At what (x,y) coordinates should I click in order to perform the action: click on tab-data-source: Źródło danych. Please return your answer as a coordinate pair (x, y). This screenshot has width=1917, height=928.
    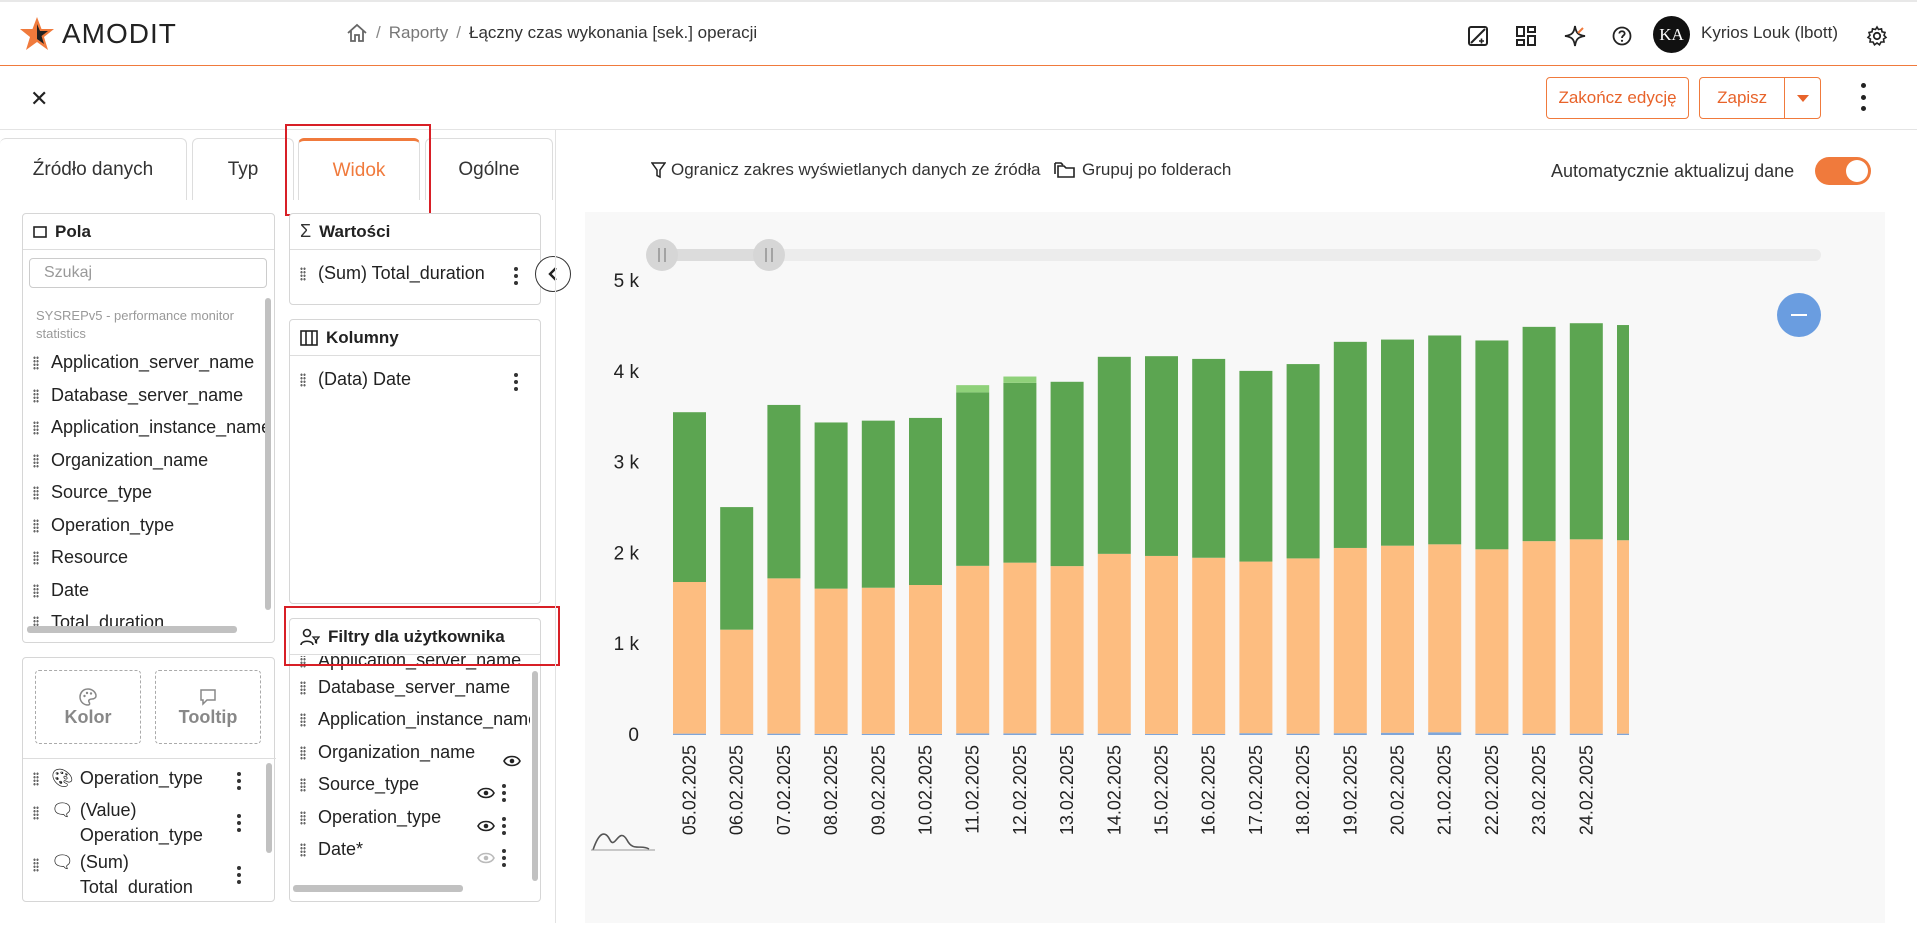
    Looking at the image, I should click on (93, 169).